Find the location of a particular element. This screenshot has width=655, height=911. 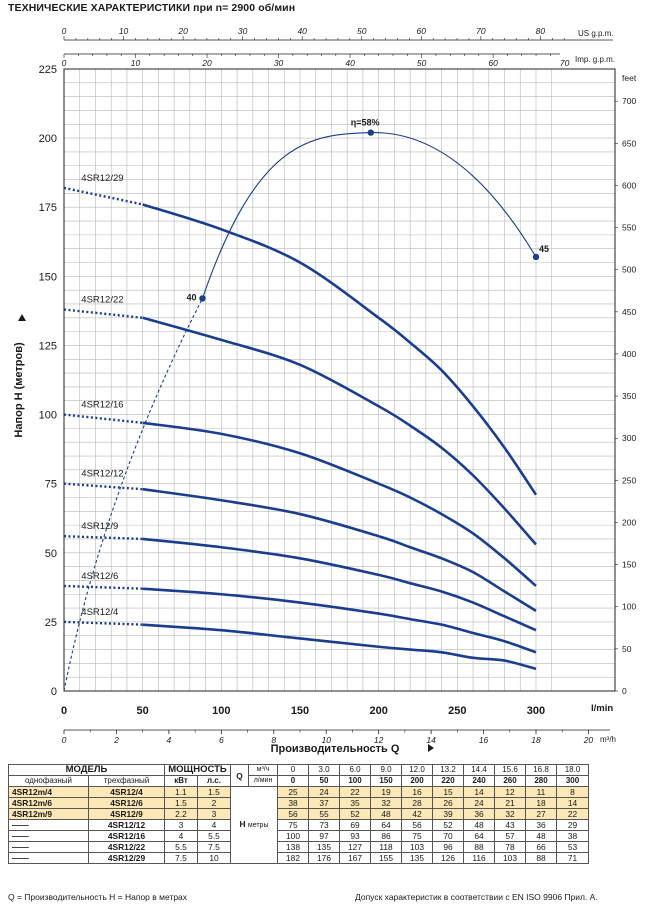

curve-label: 4SR12/6 is located at coordinates (99, 576).